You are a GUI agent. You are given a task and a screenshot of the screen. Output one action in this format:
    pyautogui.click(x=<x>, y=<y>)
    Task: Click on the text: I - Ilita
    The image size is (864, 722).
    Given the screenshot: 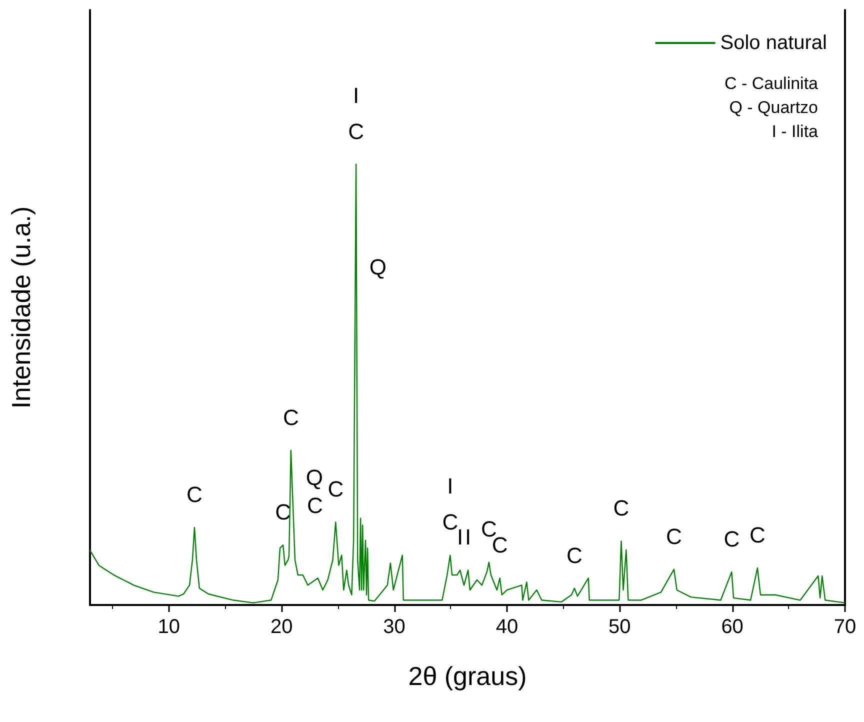 What is the action you would take?
    pyautogui.click(x=795, y=131)
    